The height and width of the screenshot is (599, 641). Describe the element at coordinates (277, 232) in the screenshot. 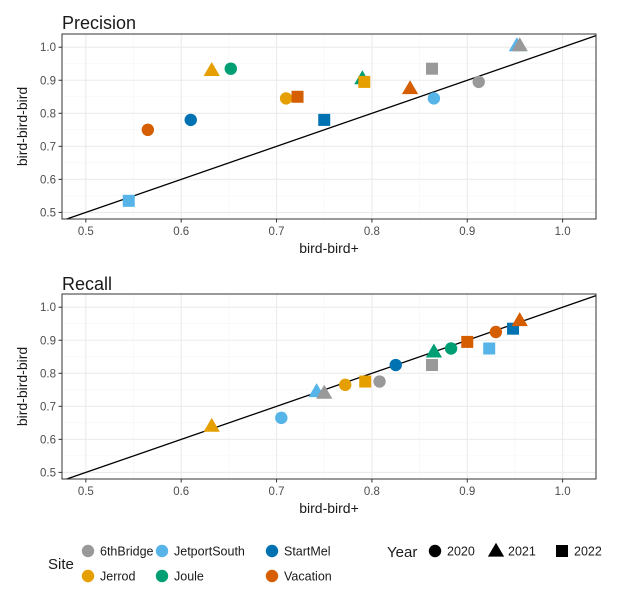

I see `precision-x-tick-label: 0.7` at that location.